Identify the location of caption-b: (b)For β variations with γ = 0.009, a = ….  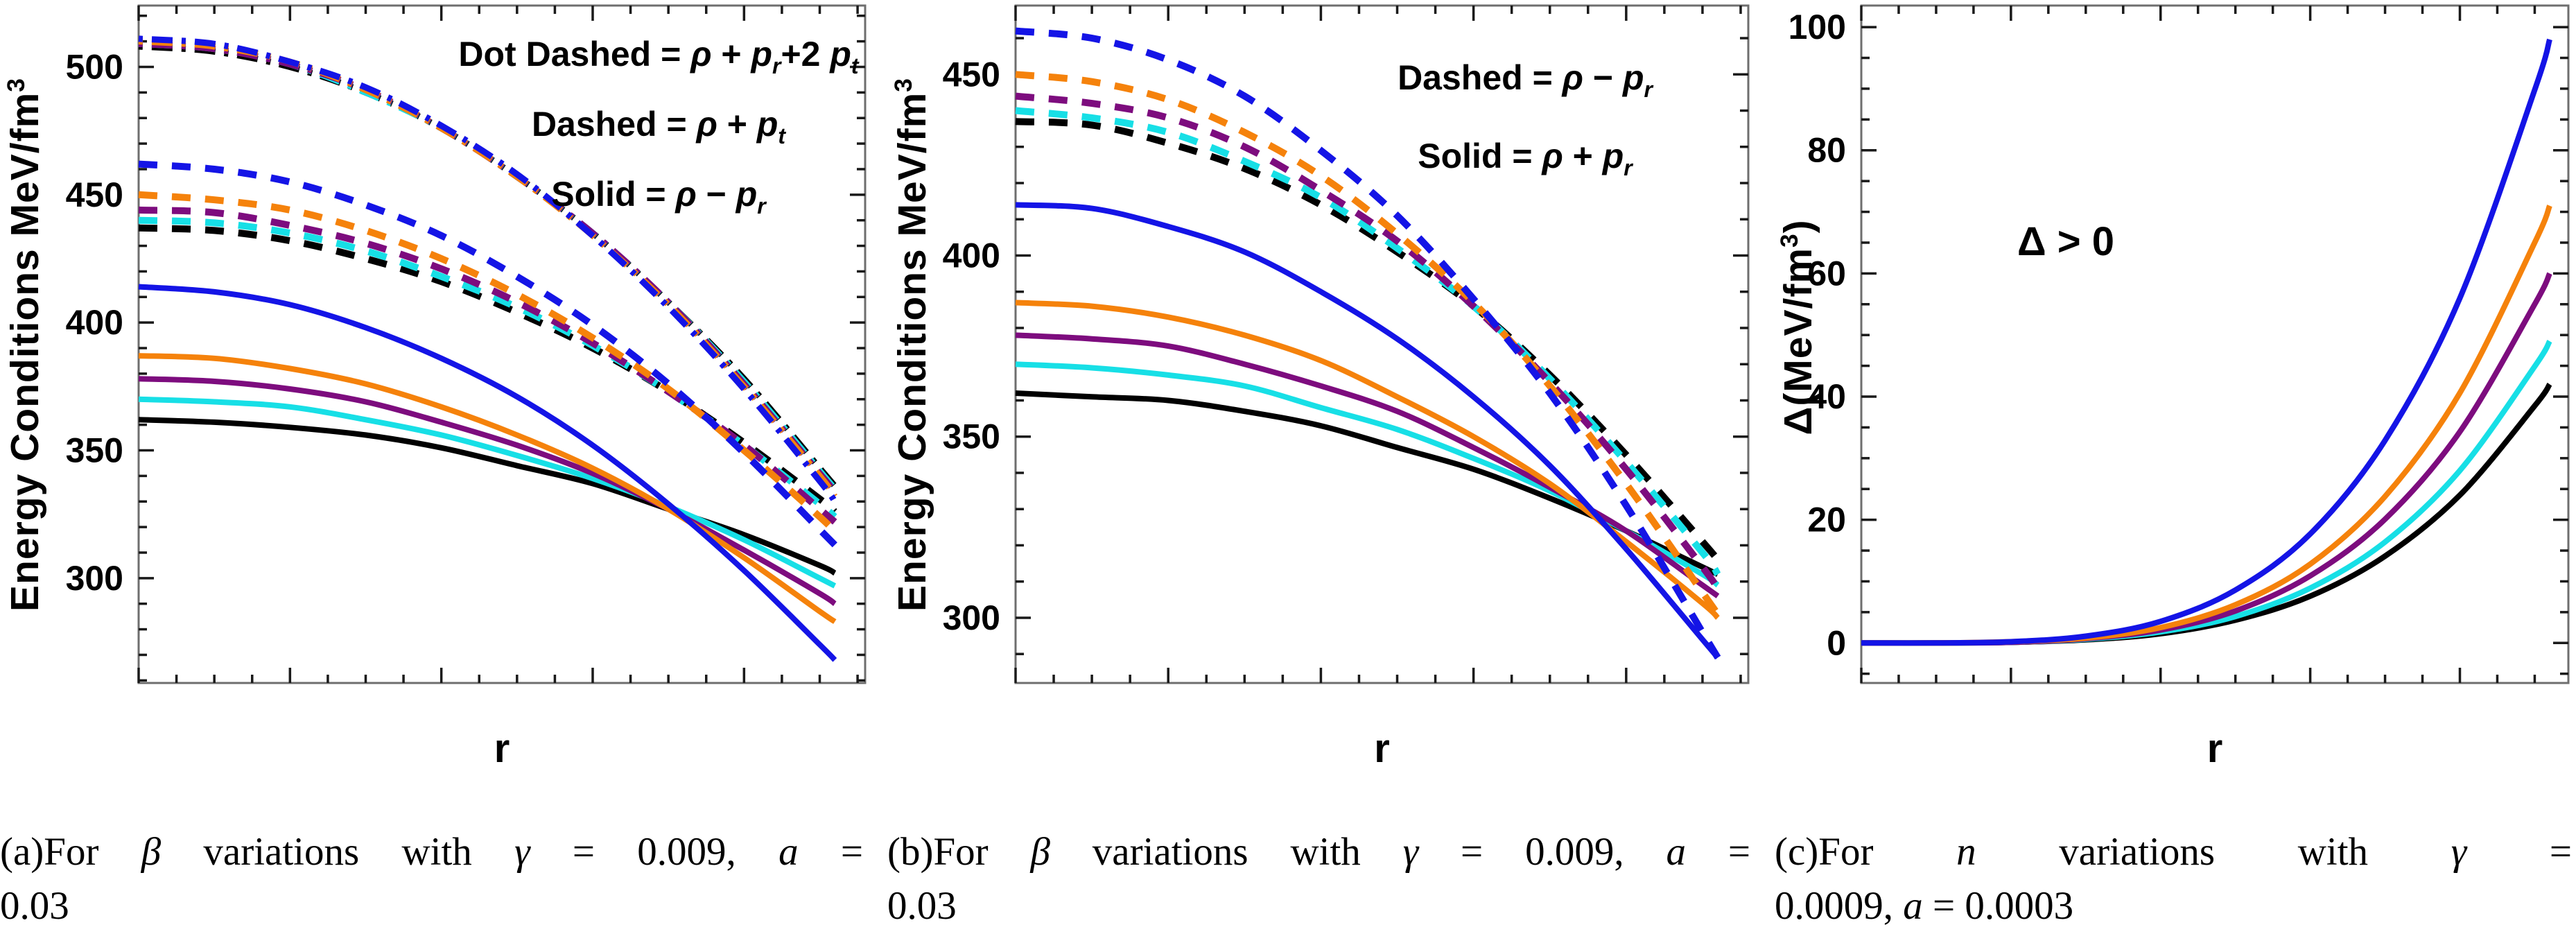
(1318, 879).